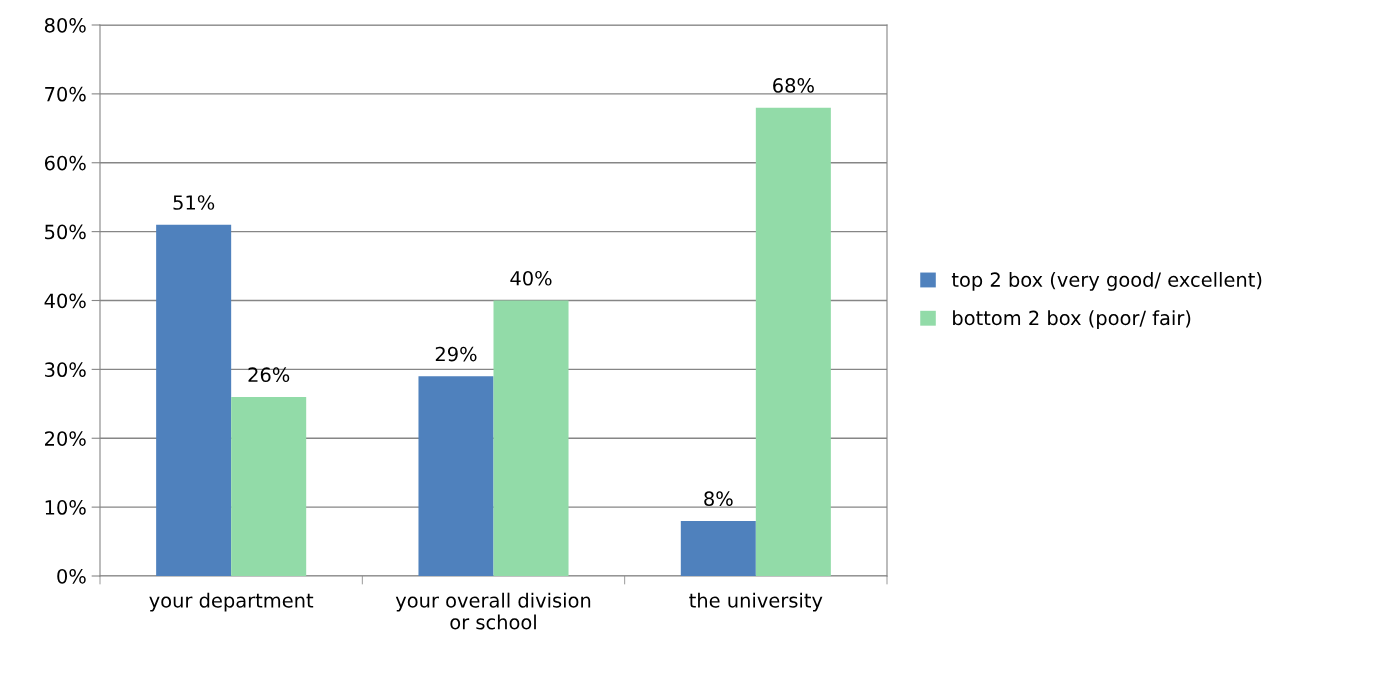 This screenshot has width=1377, height=677. Describe the element at coordinates (194, 202) in the screenshot. I see `data-label: 51%` at that location.